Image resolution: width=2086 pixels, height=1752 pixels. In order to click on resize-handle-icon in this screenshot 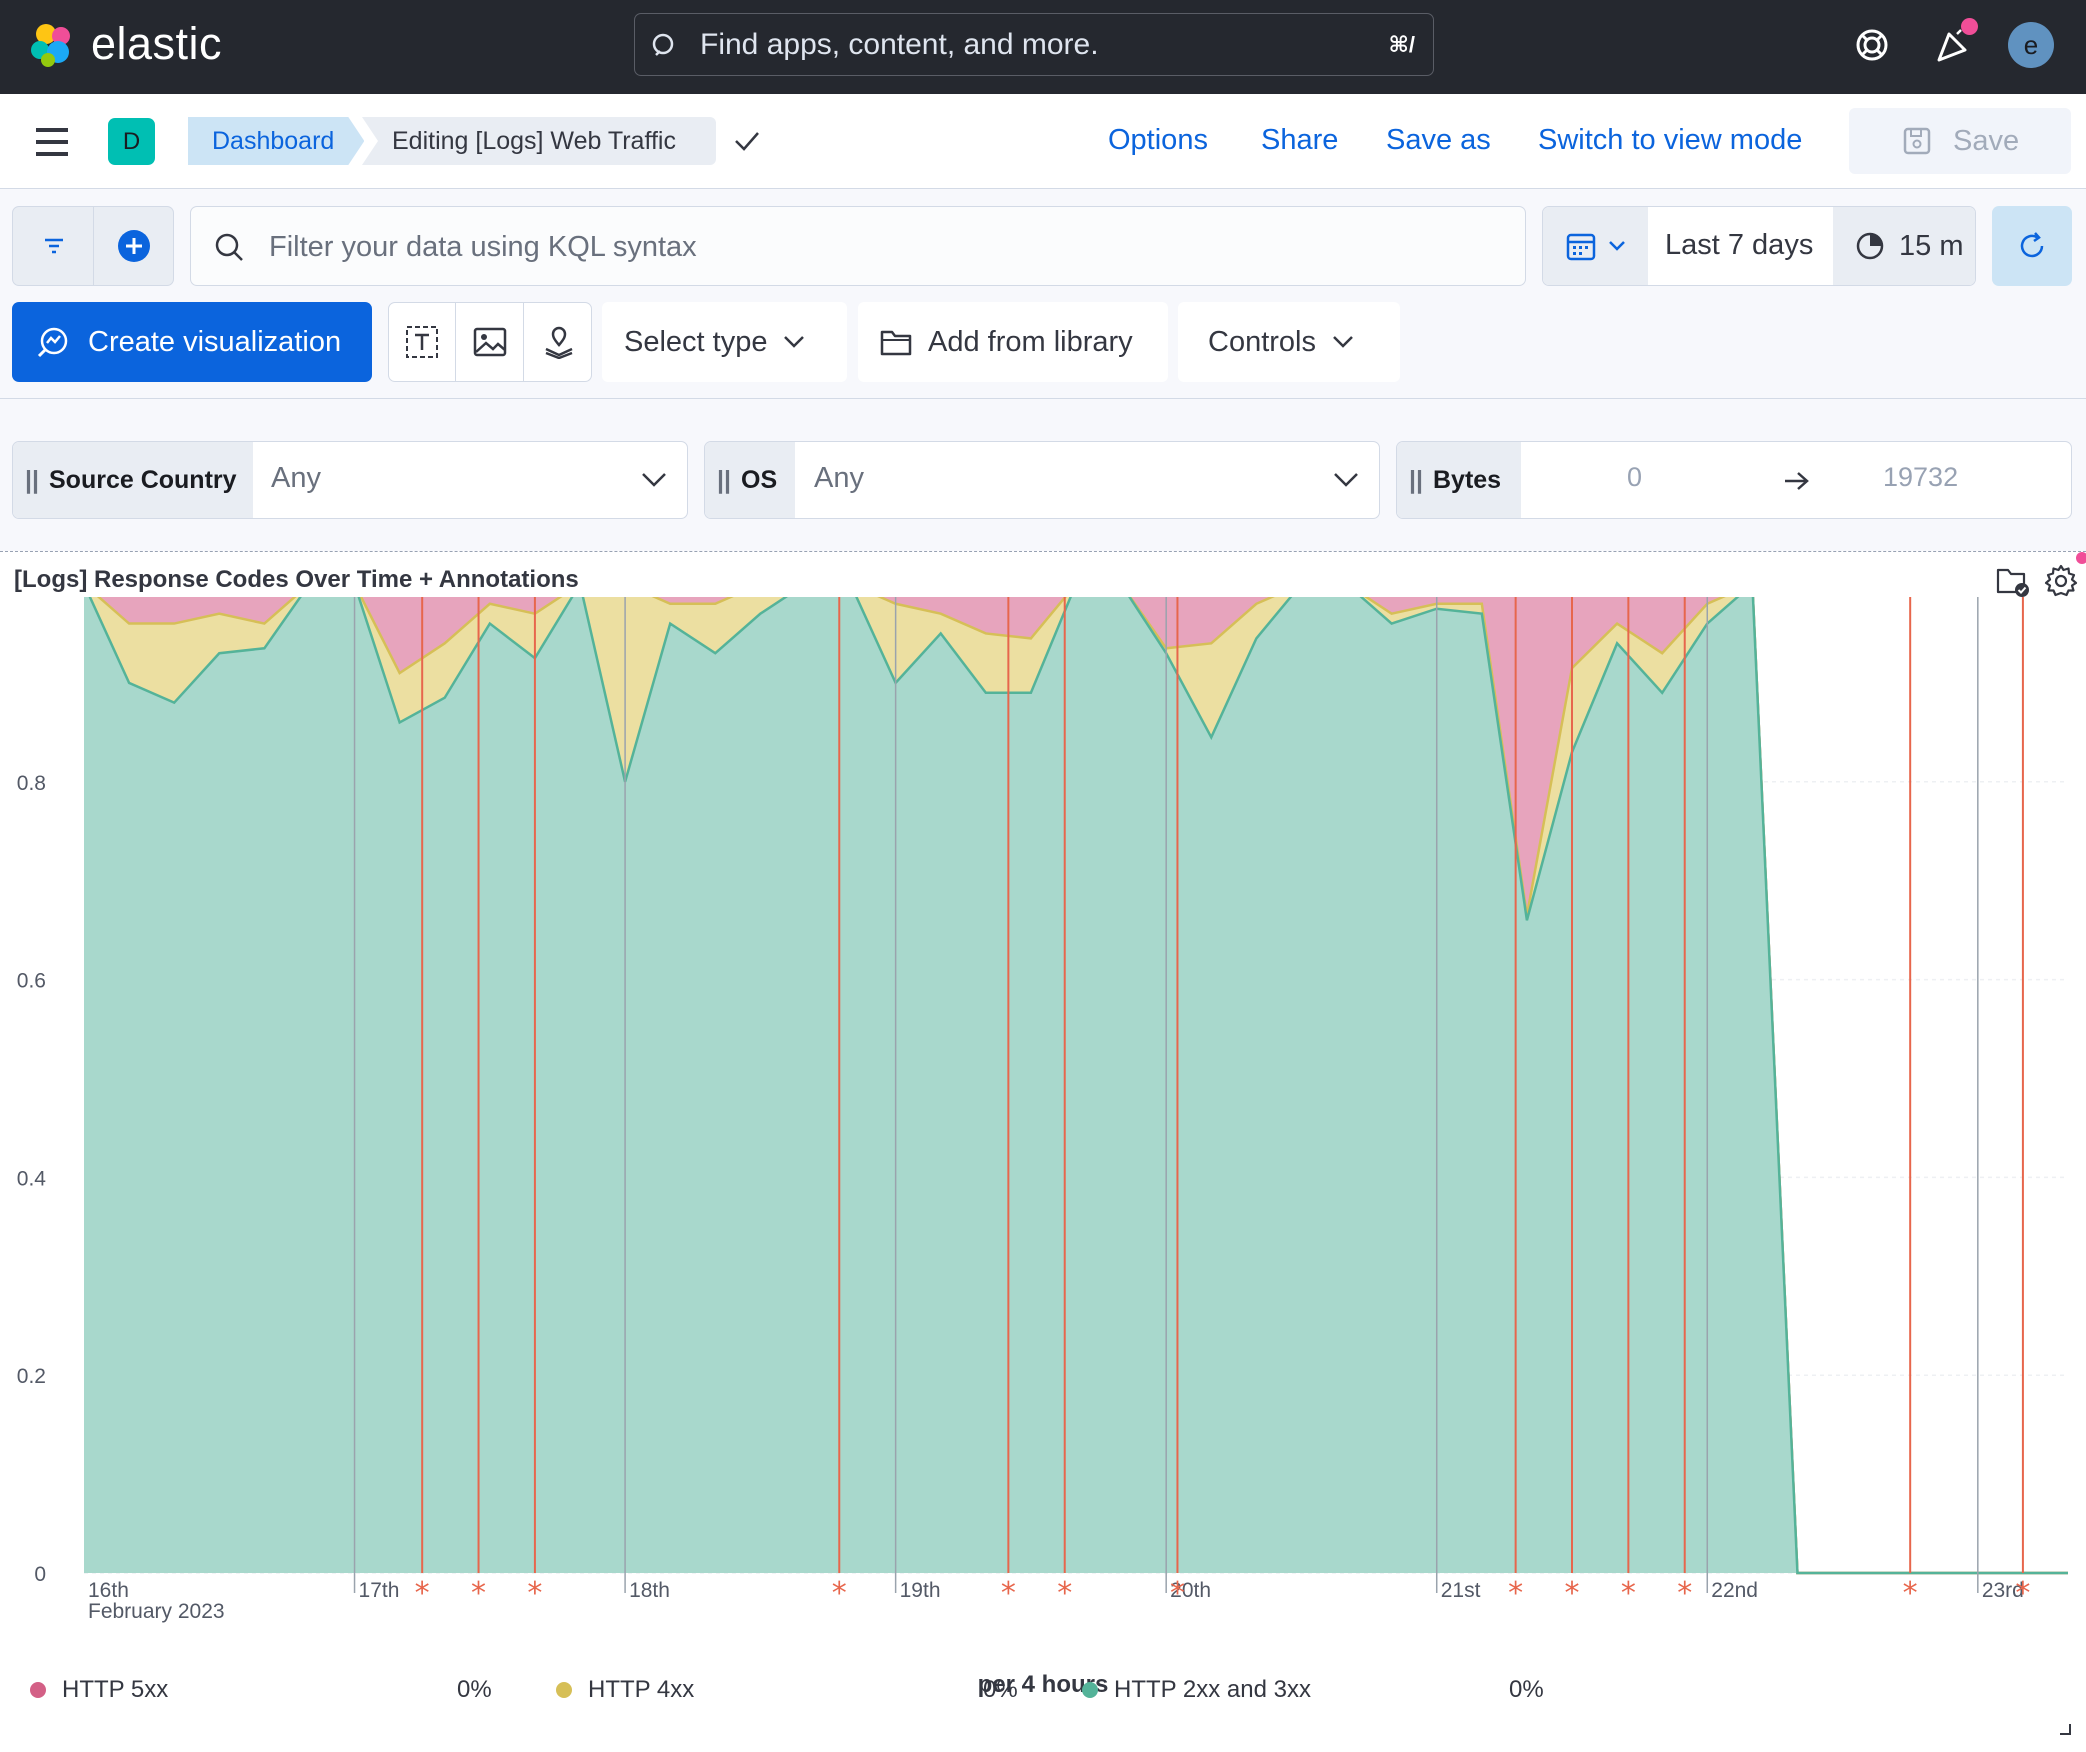, I will do `click(2065, 1729)`.